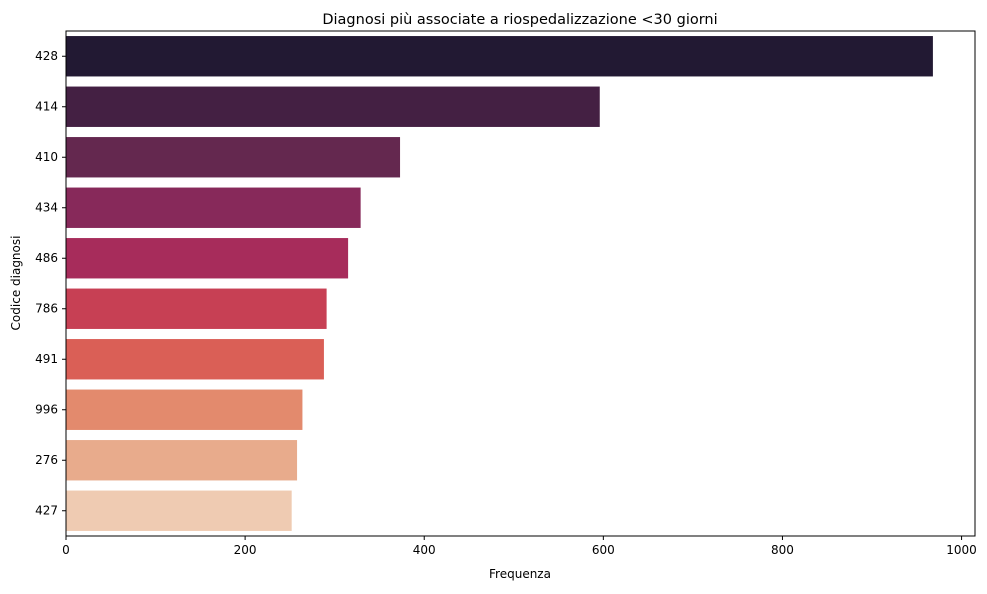  What do you see at coordinates (46, 359) in the screenshot?
I see `y-tick-label: 491` at bounding box center [46, 359].